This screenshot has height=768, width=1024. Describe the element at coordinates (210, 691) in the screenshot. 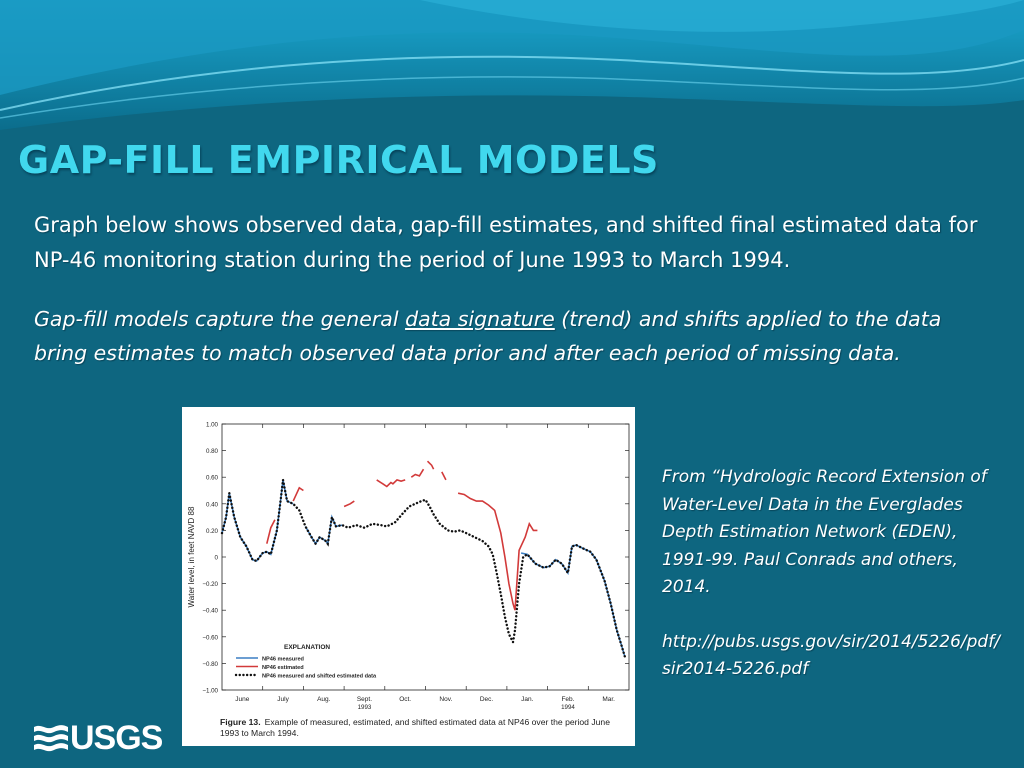

I see `y-tick-label: −1.00` at that location.